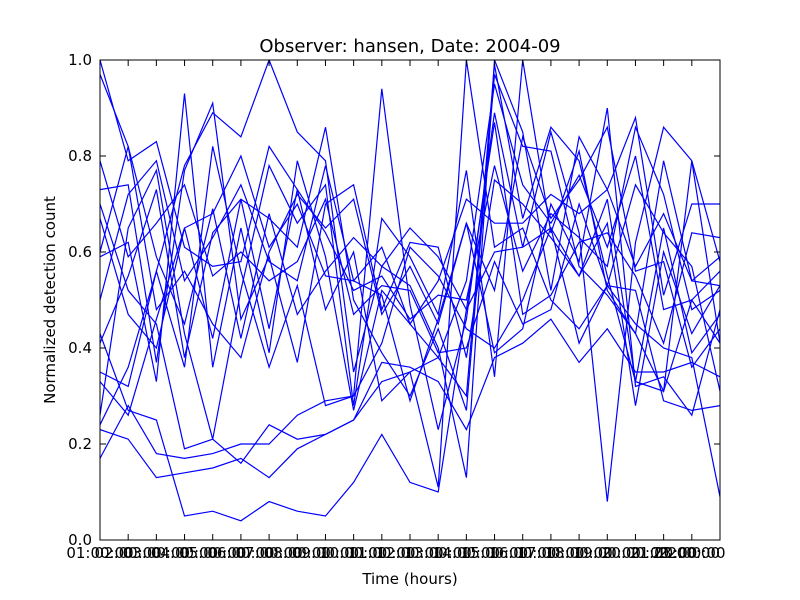 Image resolution: width=800 pixels, height=600 pixels. What do you see at coordinates (381, 553) in the screenshot?
I see `x-tick-label: 11:00:00` at bounding box center [381, 553].